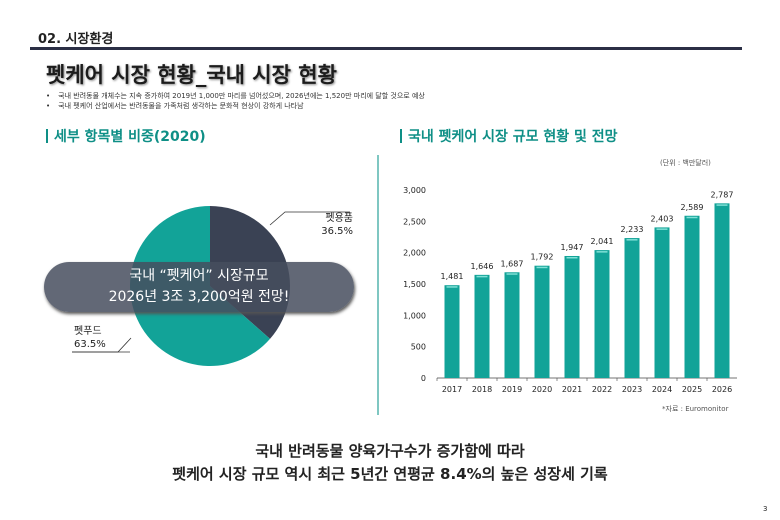 This screenshot has width=780, height=520. What do you see at coordinates (632, 229) in the screenshot?
I see `value-label: 2,233` at bounding box center [632, 229].